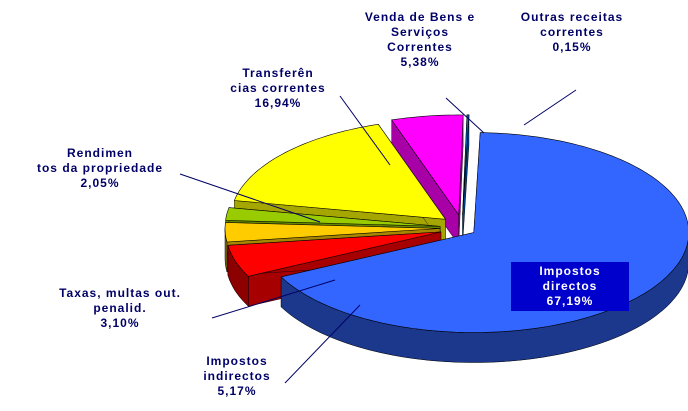 The height and width of the screenshot is (411, 688). I want to click on category-label: Impostos directos, so click(570, 278).